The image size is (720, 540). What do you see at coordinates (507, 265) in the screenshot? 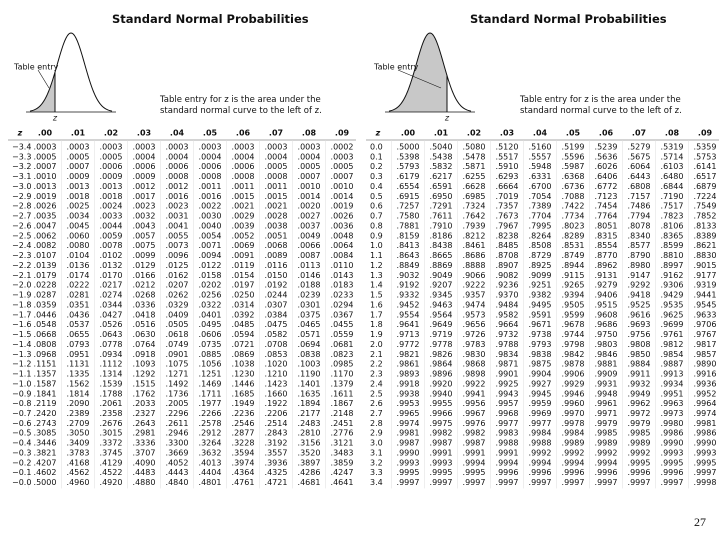
I see `cell: .8907` at bounding box center [507, 265].